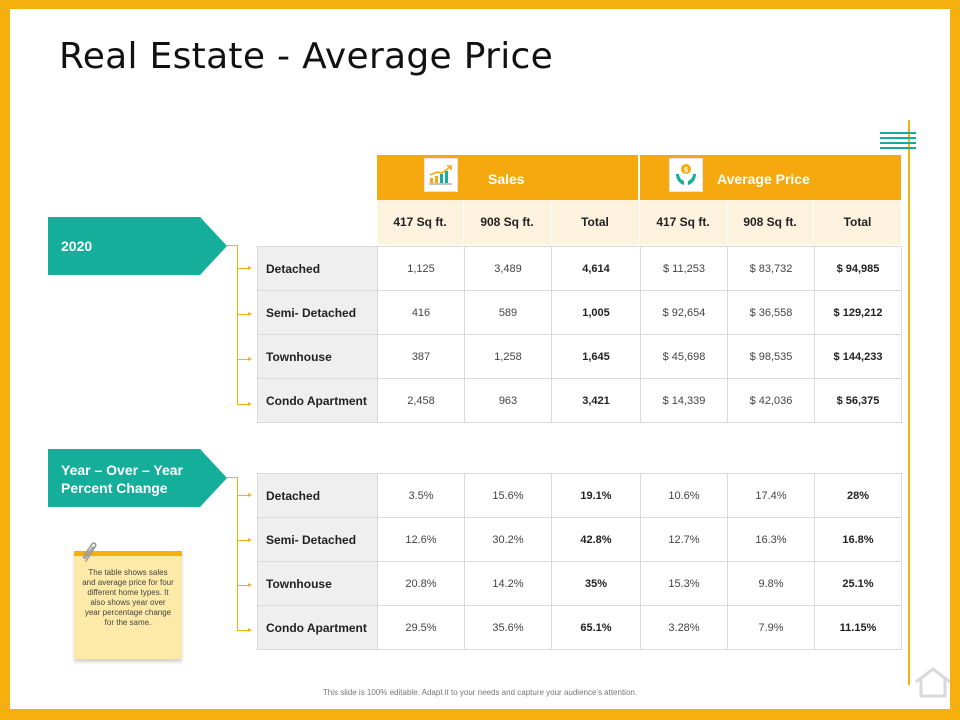  I want to click on column-header-sales-908: 908 Sq ft., so click(507, 222).